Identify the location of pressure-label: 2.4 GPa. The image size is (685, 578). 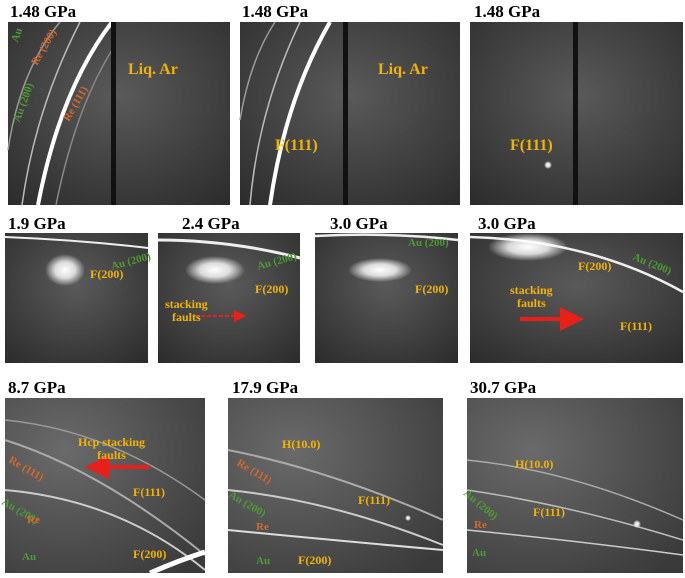
(211, 223).